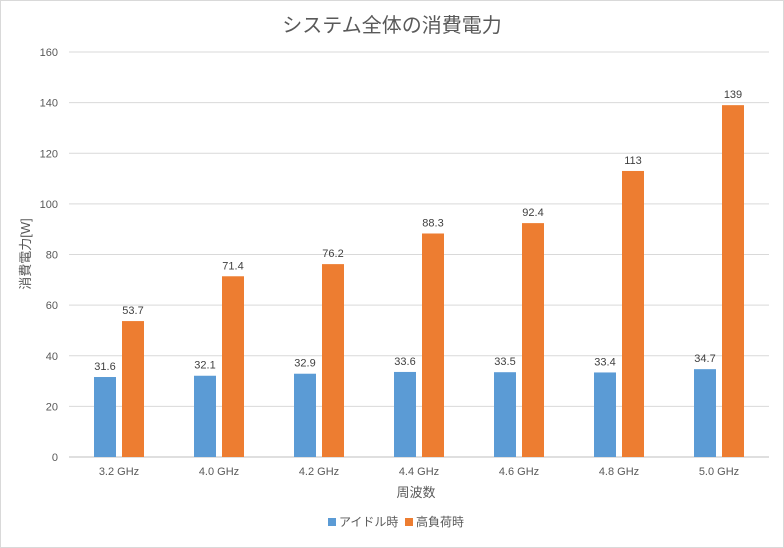 The image size is (784, 548). I want to click on x-tick-label: 4.8 GHz, so click(619, 472).